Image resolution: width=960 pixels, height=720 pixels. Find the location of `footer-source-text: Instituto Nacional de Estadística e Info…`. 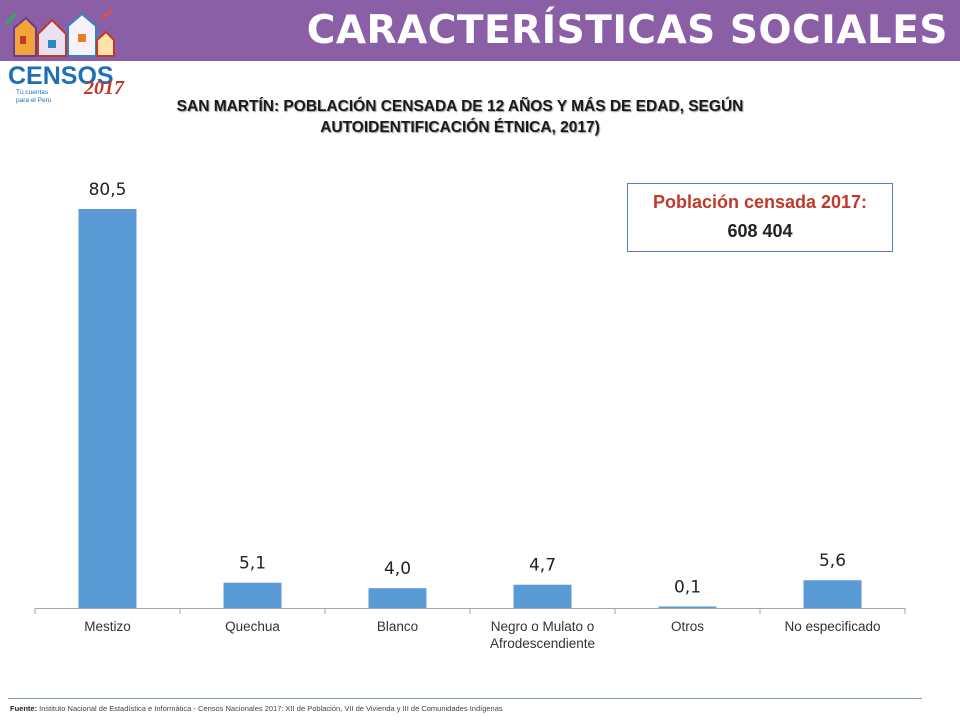

footer-source-text: Instituto Nacional de Estadística e Info… is located at coordinates (270, 708).